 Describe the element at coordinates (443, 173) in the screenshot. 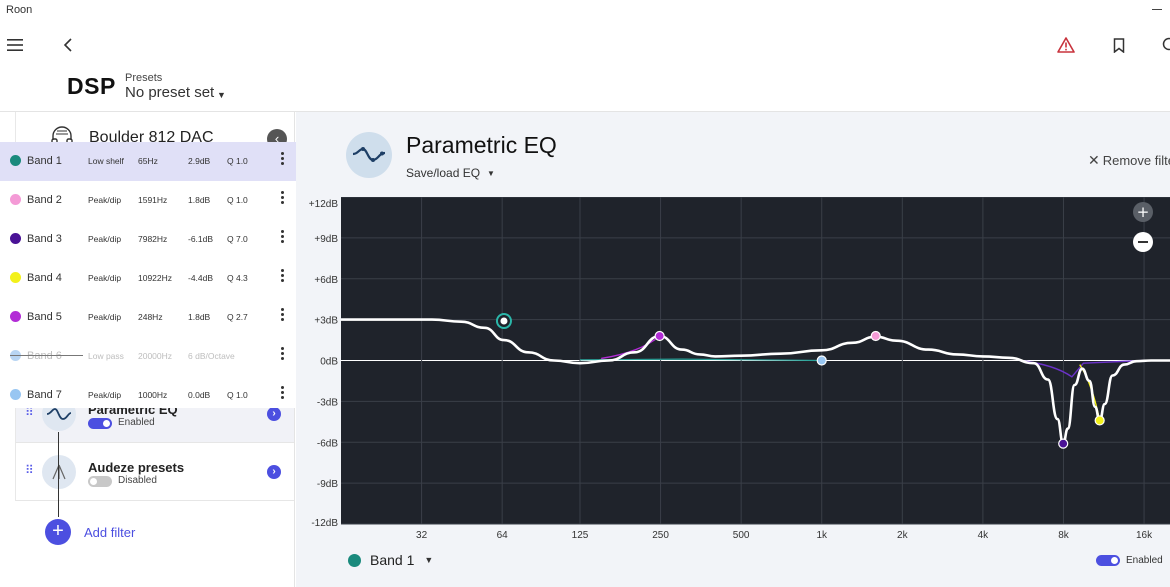

I see `save-load-eq-dropdown: Save/load EQ` at that location.